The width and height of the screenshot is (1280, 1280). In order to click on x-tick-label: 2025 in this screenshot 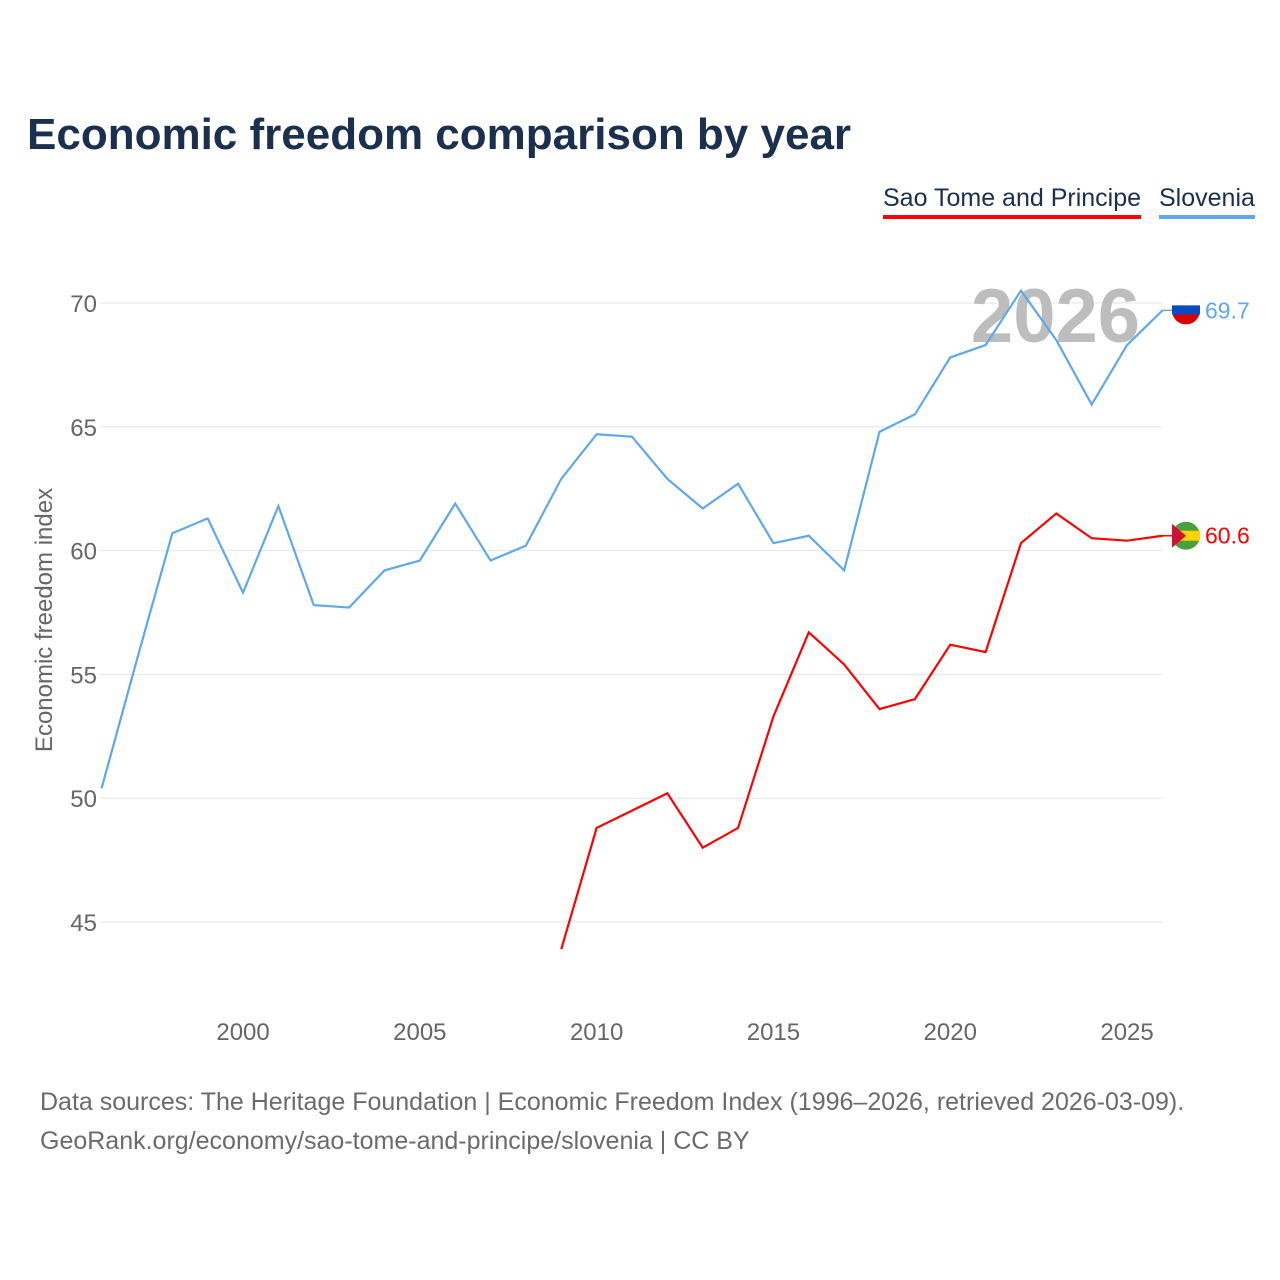, I will do `click(1126, 1032)`.